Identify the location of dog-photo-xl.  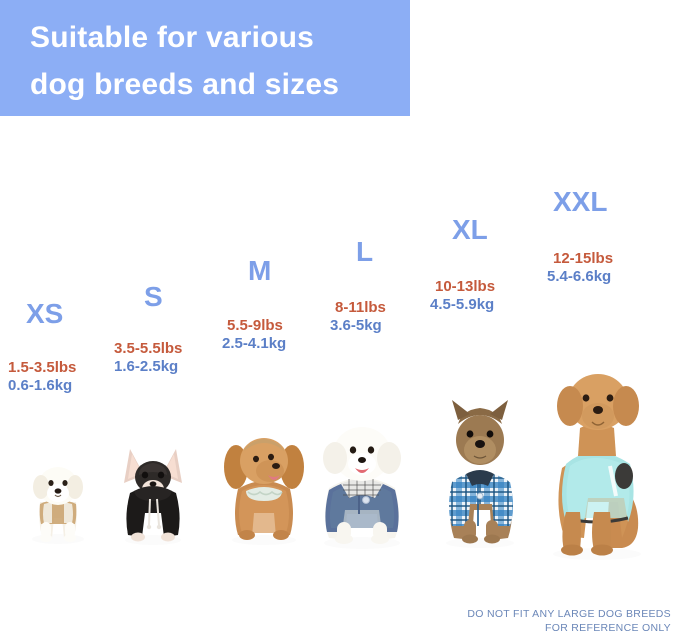
(480, 474).